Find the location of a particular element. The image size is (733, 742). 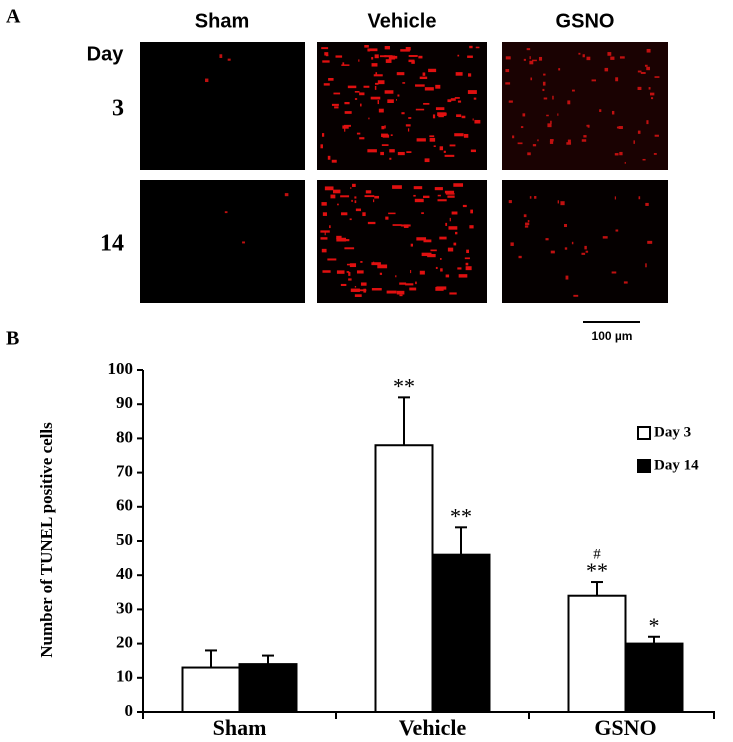

micrograph is located at coordinates (222, 106).